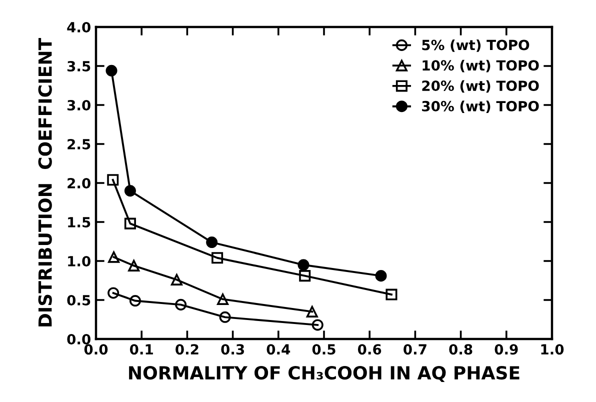 This screenshot has width=596, height=402. I want to click on x-tick-label: 0.7, so click(415, 349).